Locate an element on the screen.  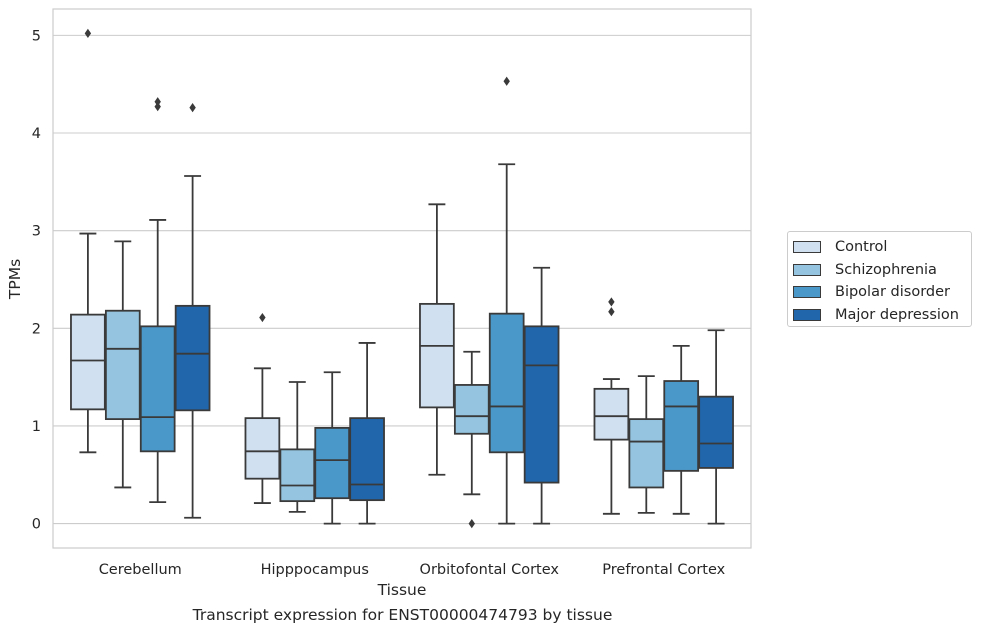
y-tick-labels: 0 1 2 3 4 5 is located at coordinates (36, 280).